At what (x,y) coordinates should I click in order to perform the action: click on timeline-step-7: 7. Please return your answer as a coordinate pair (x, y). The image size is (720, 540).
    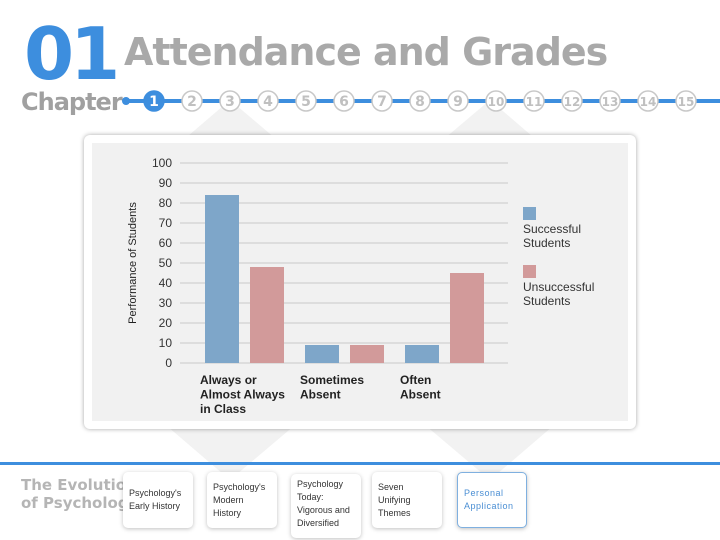
    Looking at the image, I should click on (382, 101).